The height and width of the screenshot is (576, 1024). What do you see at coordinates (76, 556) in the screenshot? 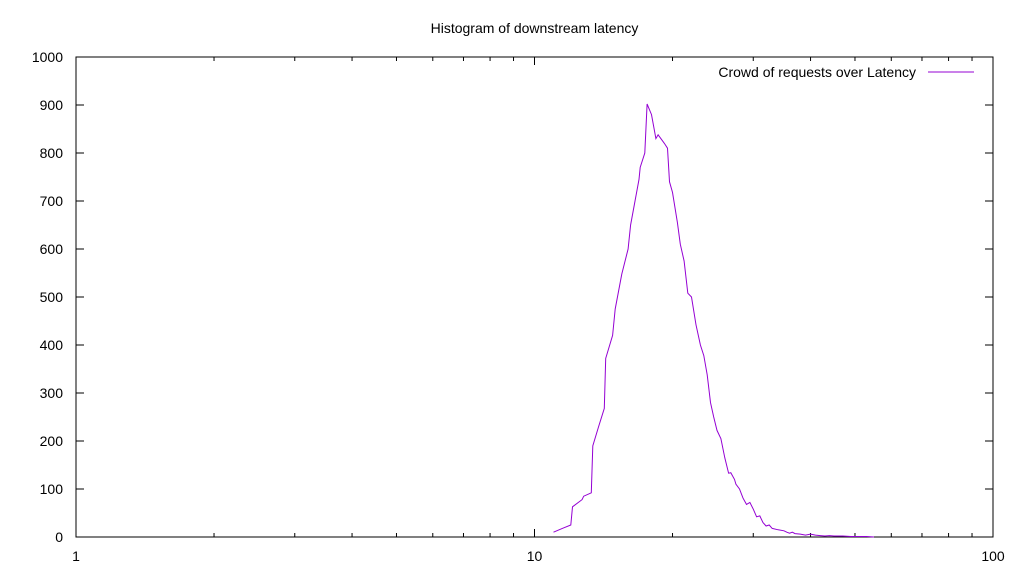
I see `x-tick-label: 1` at bounding box center [76, 556].